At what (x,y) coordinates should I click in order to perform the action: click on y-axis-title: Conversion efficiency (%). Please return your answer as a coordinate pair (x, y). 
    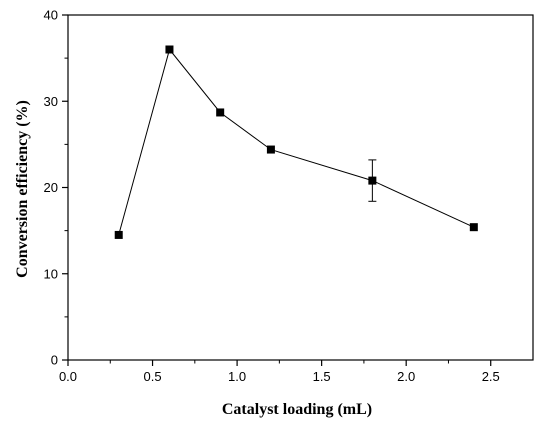
    Looking at the image, I should click on (22, 189).